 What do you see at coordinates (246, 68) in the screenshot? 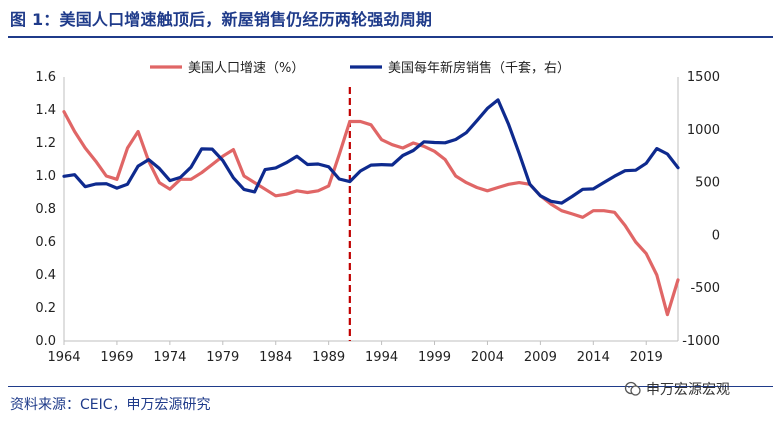
I see `legend-label: 美国人口增速（%）` at bounding box center [246, 68].